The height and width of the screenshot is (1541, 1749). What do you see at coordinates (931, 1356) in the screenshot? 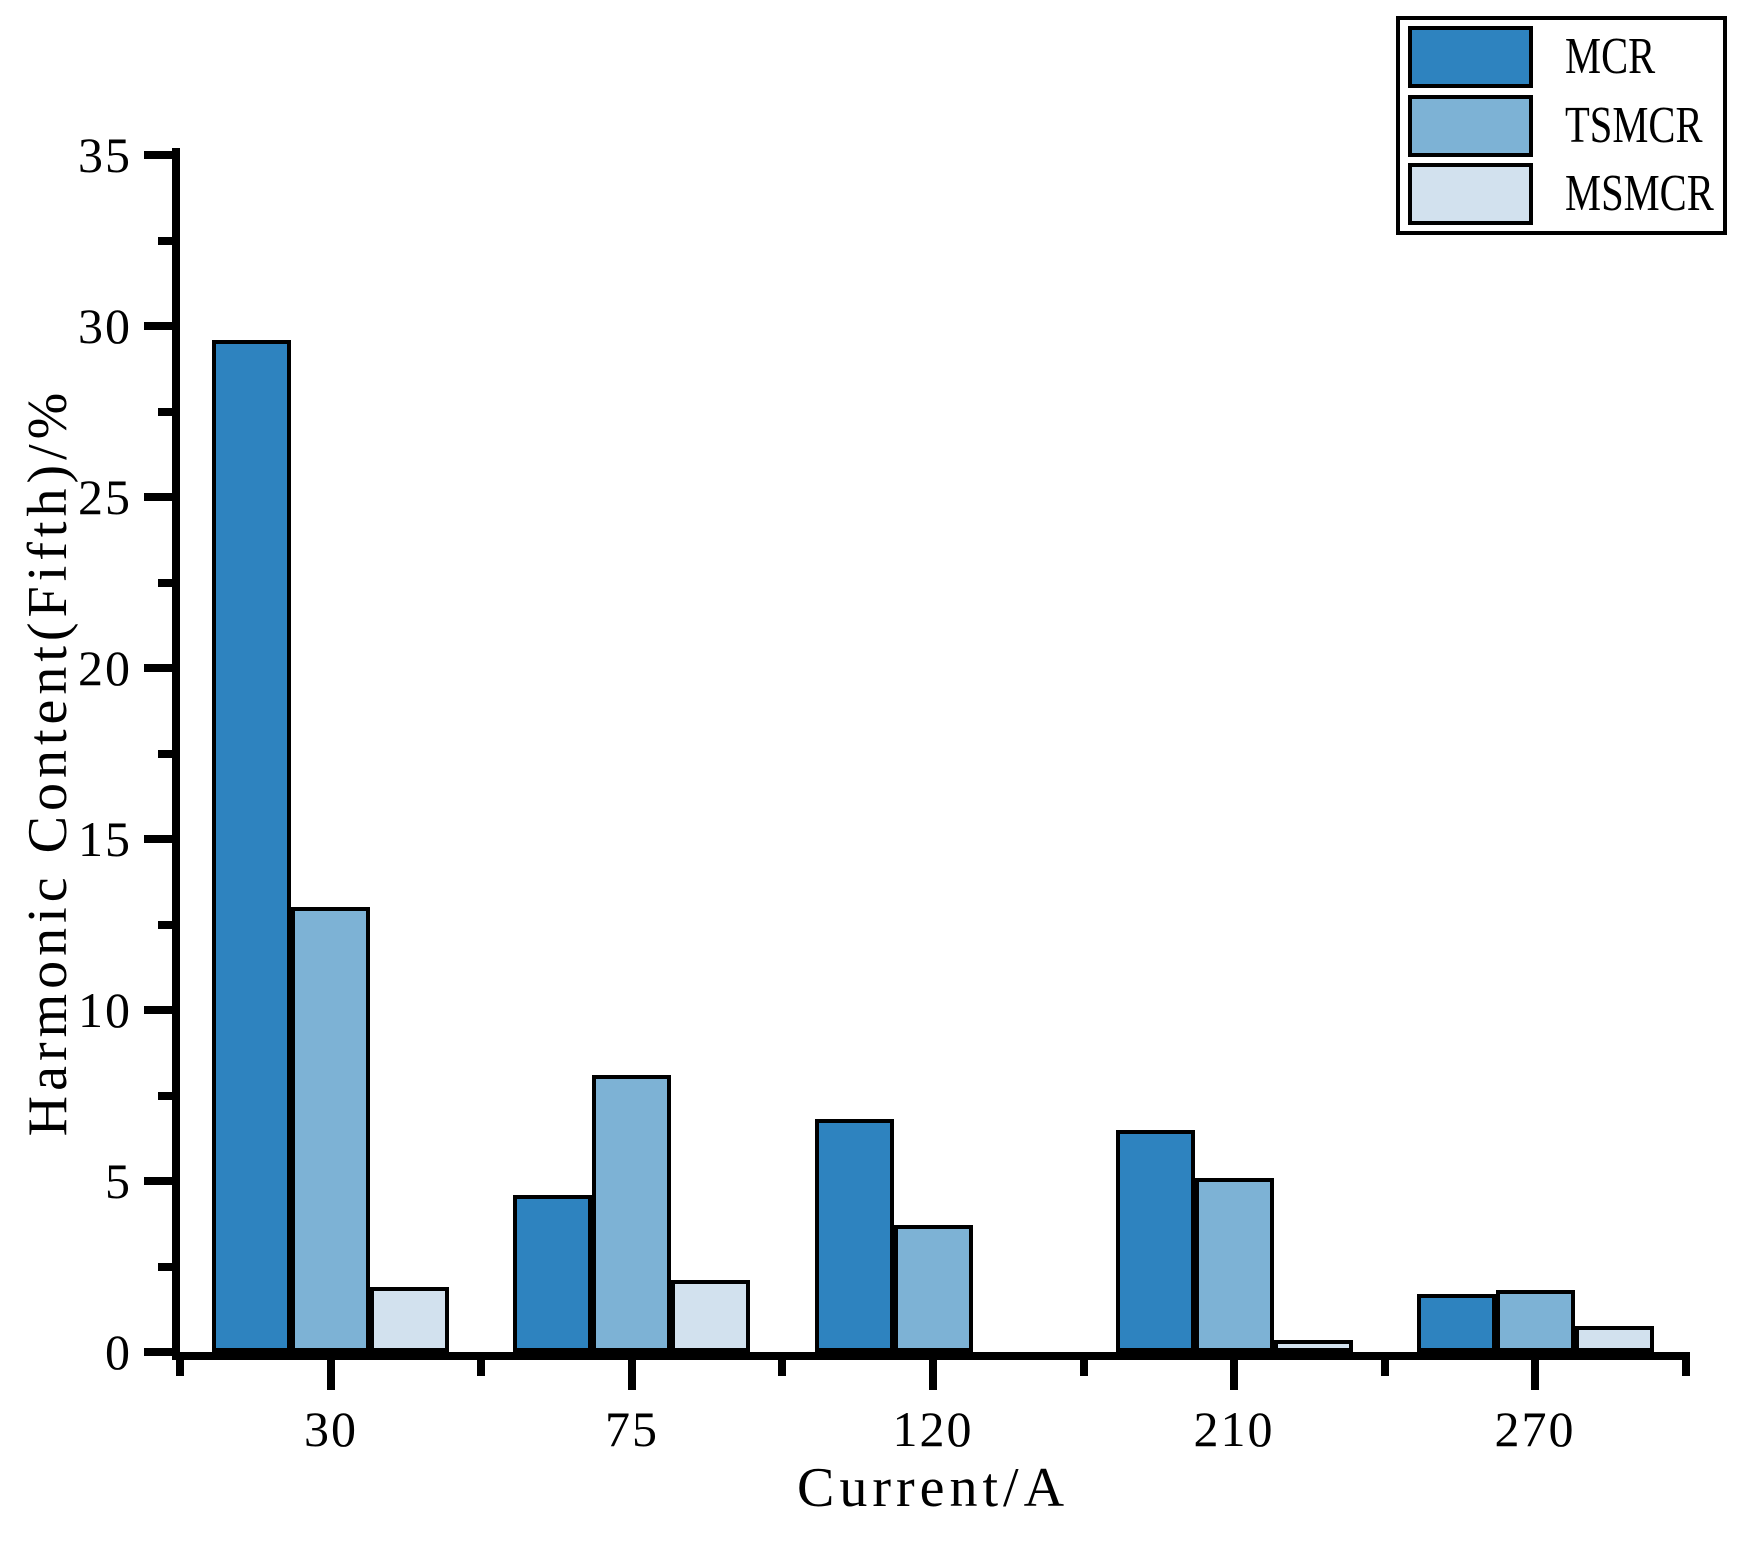
I see `x-axis-spine` at bounding box center [931, 1356].